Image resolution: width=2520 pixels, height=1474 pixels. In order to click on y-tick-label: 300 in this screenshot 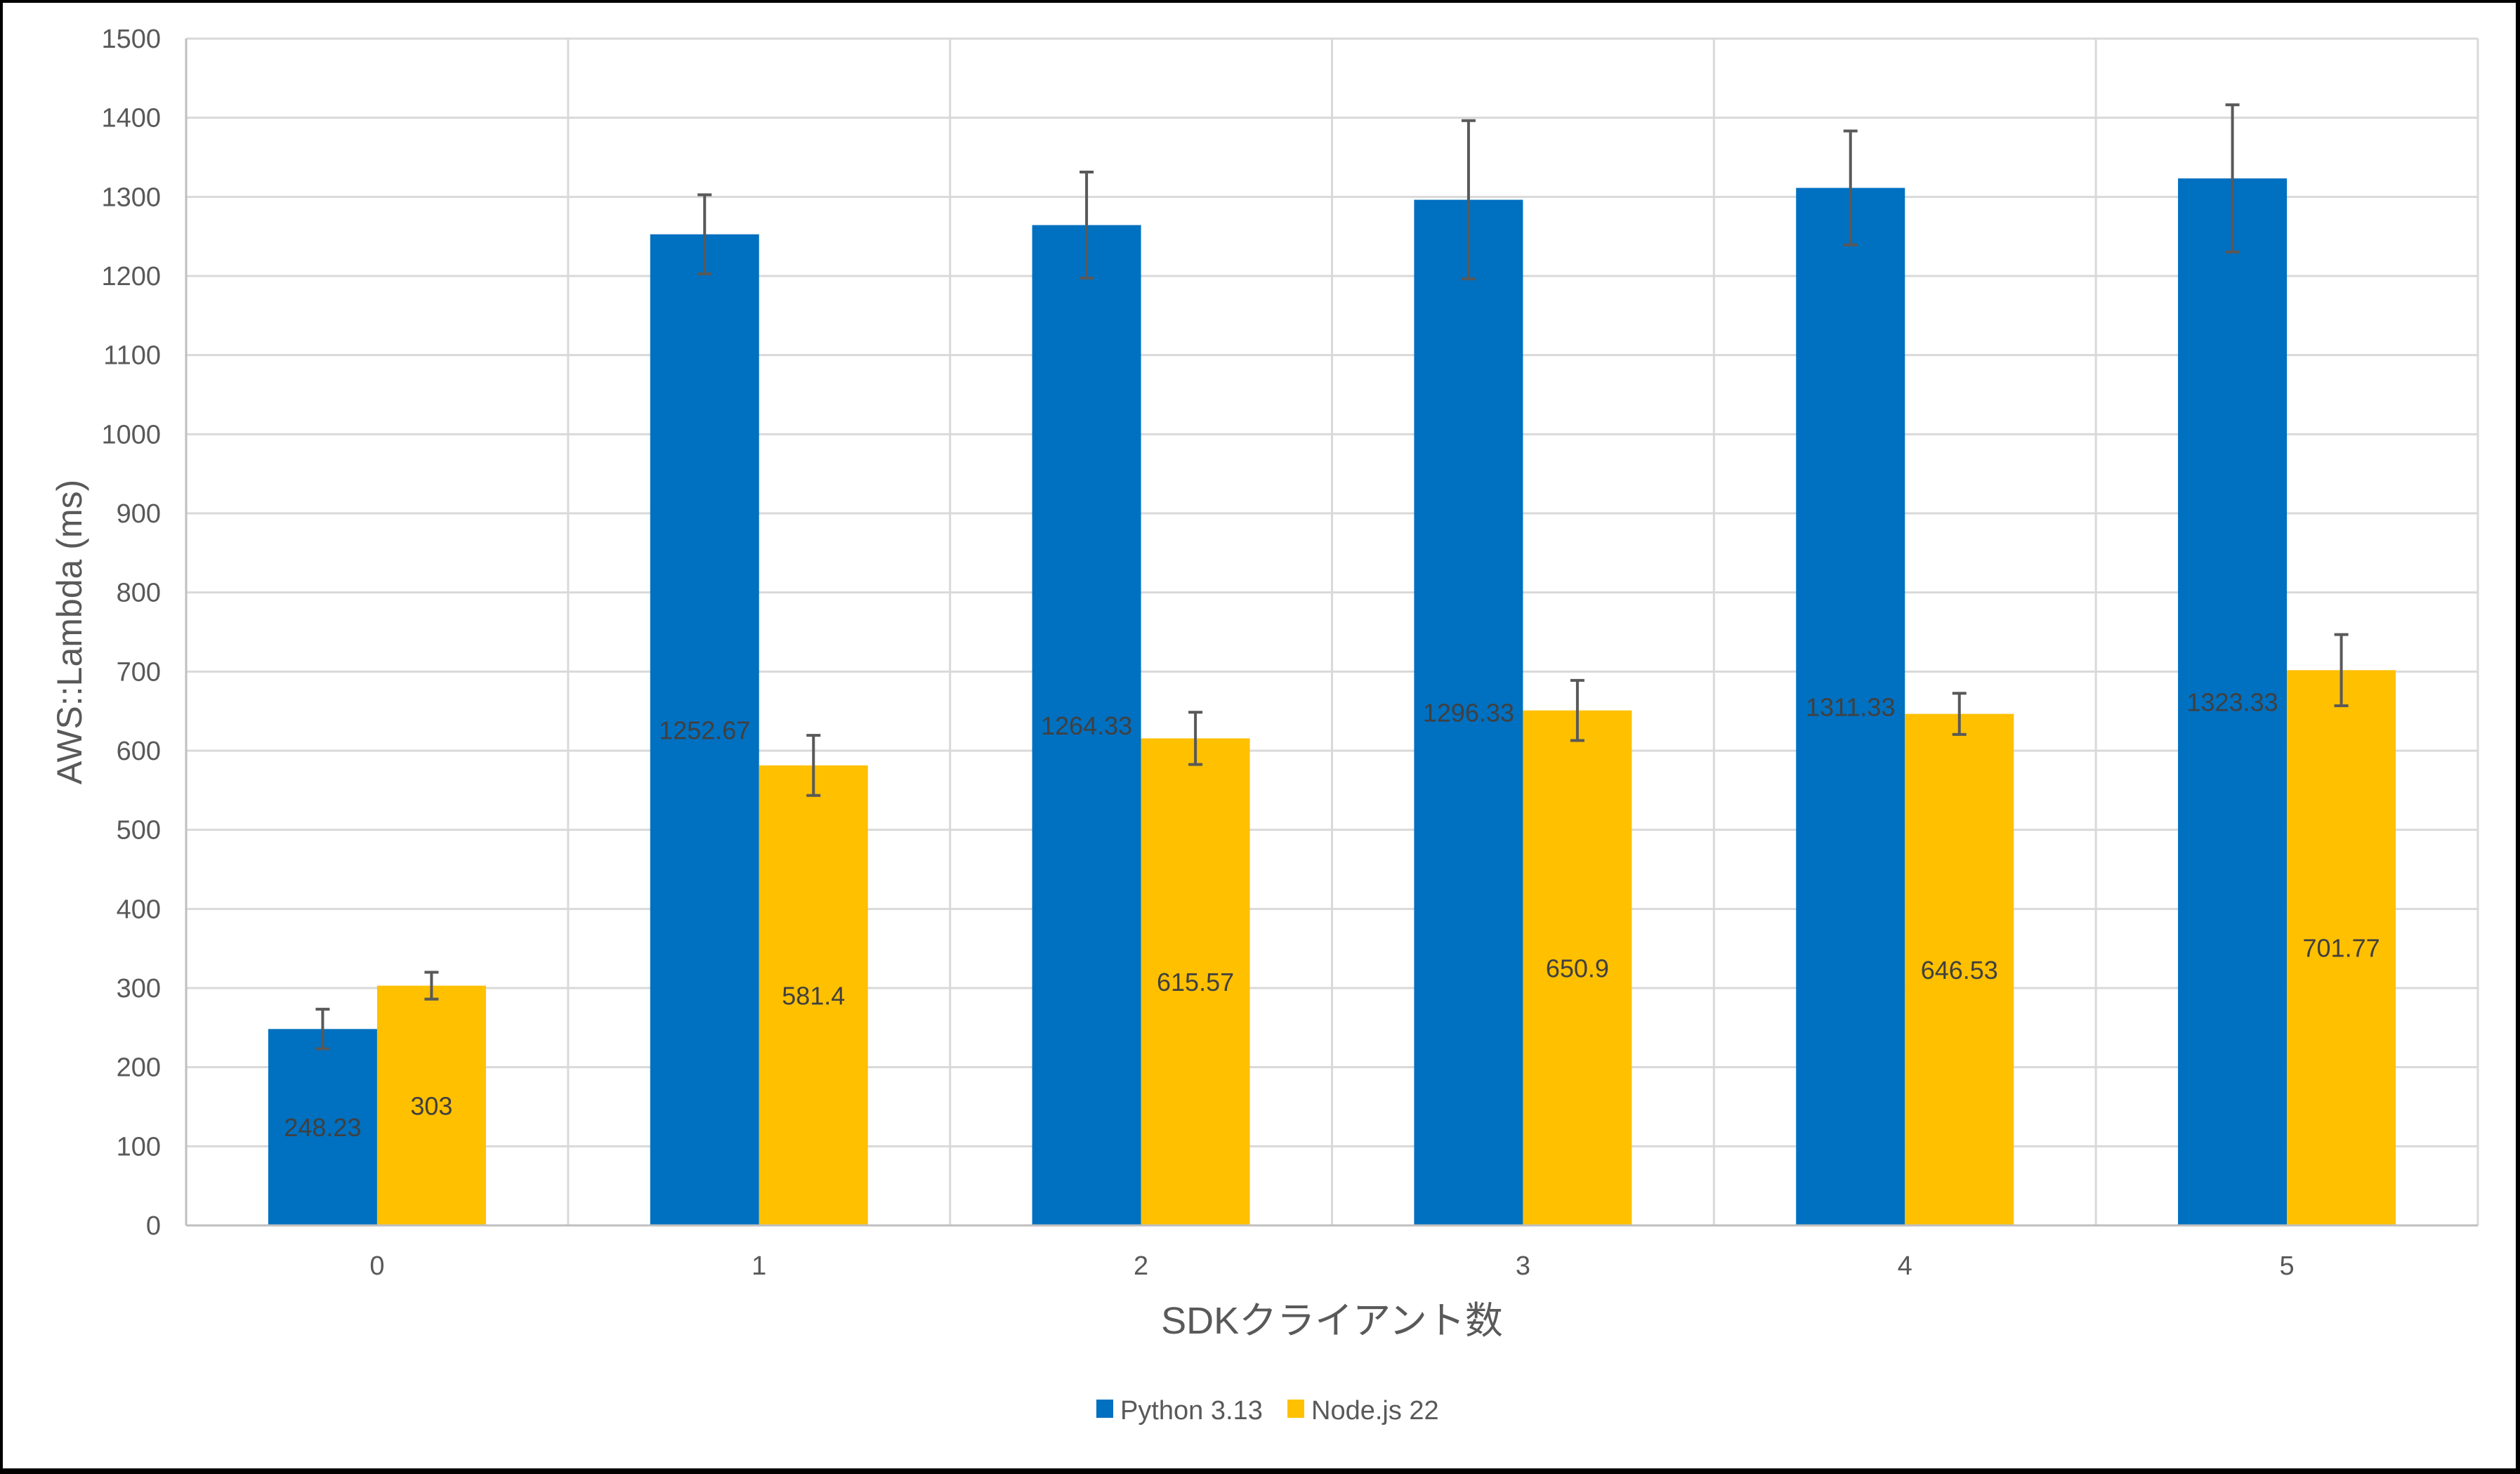, I will do `click(139, 988)`.